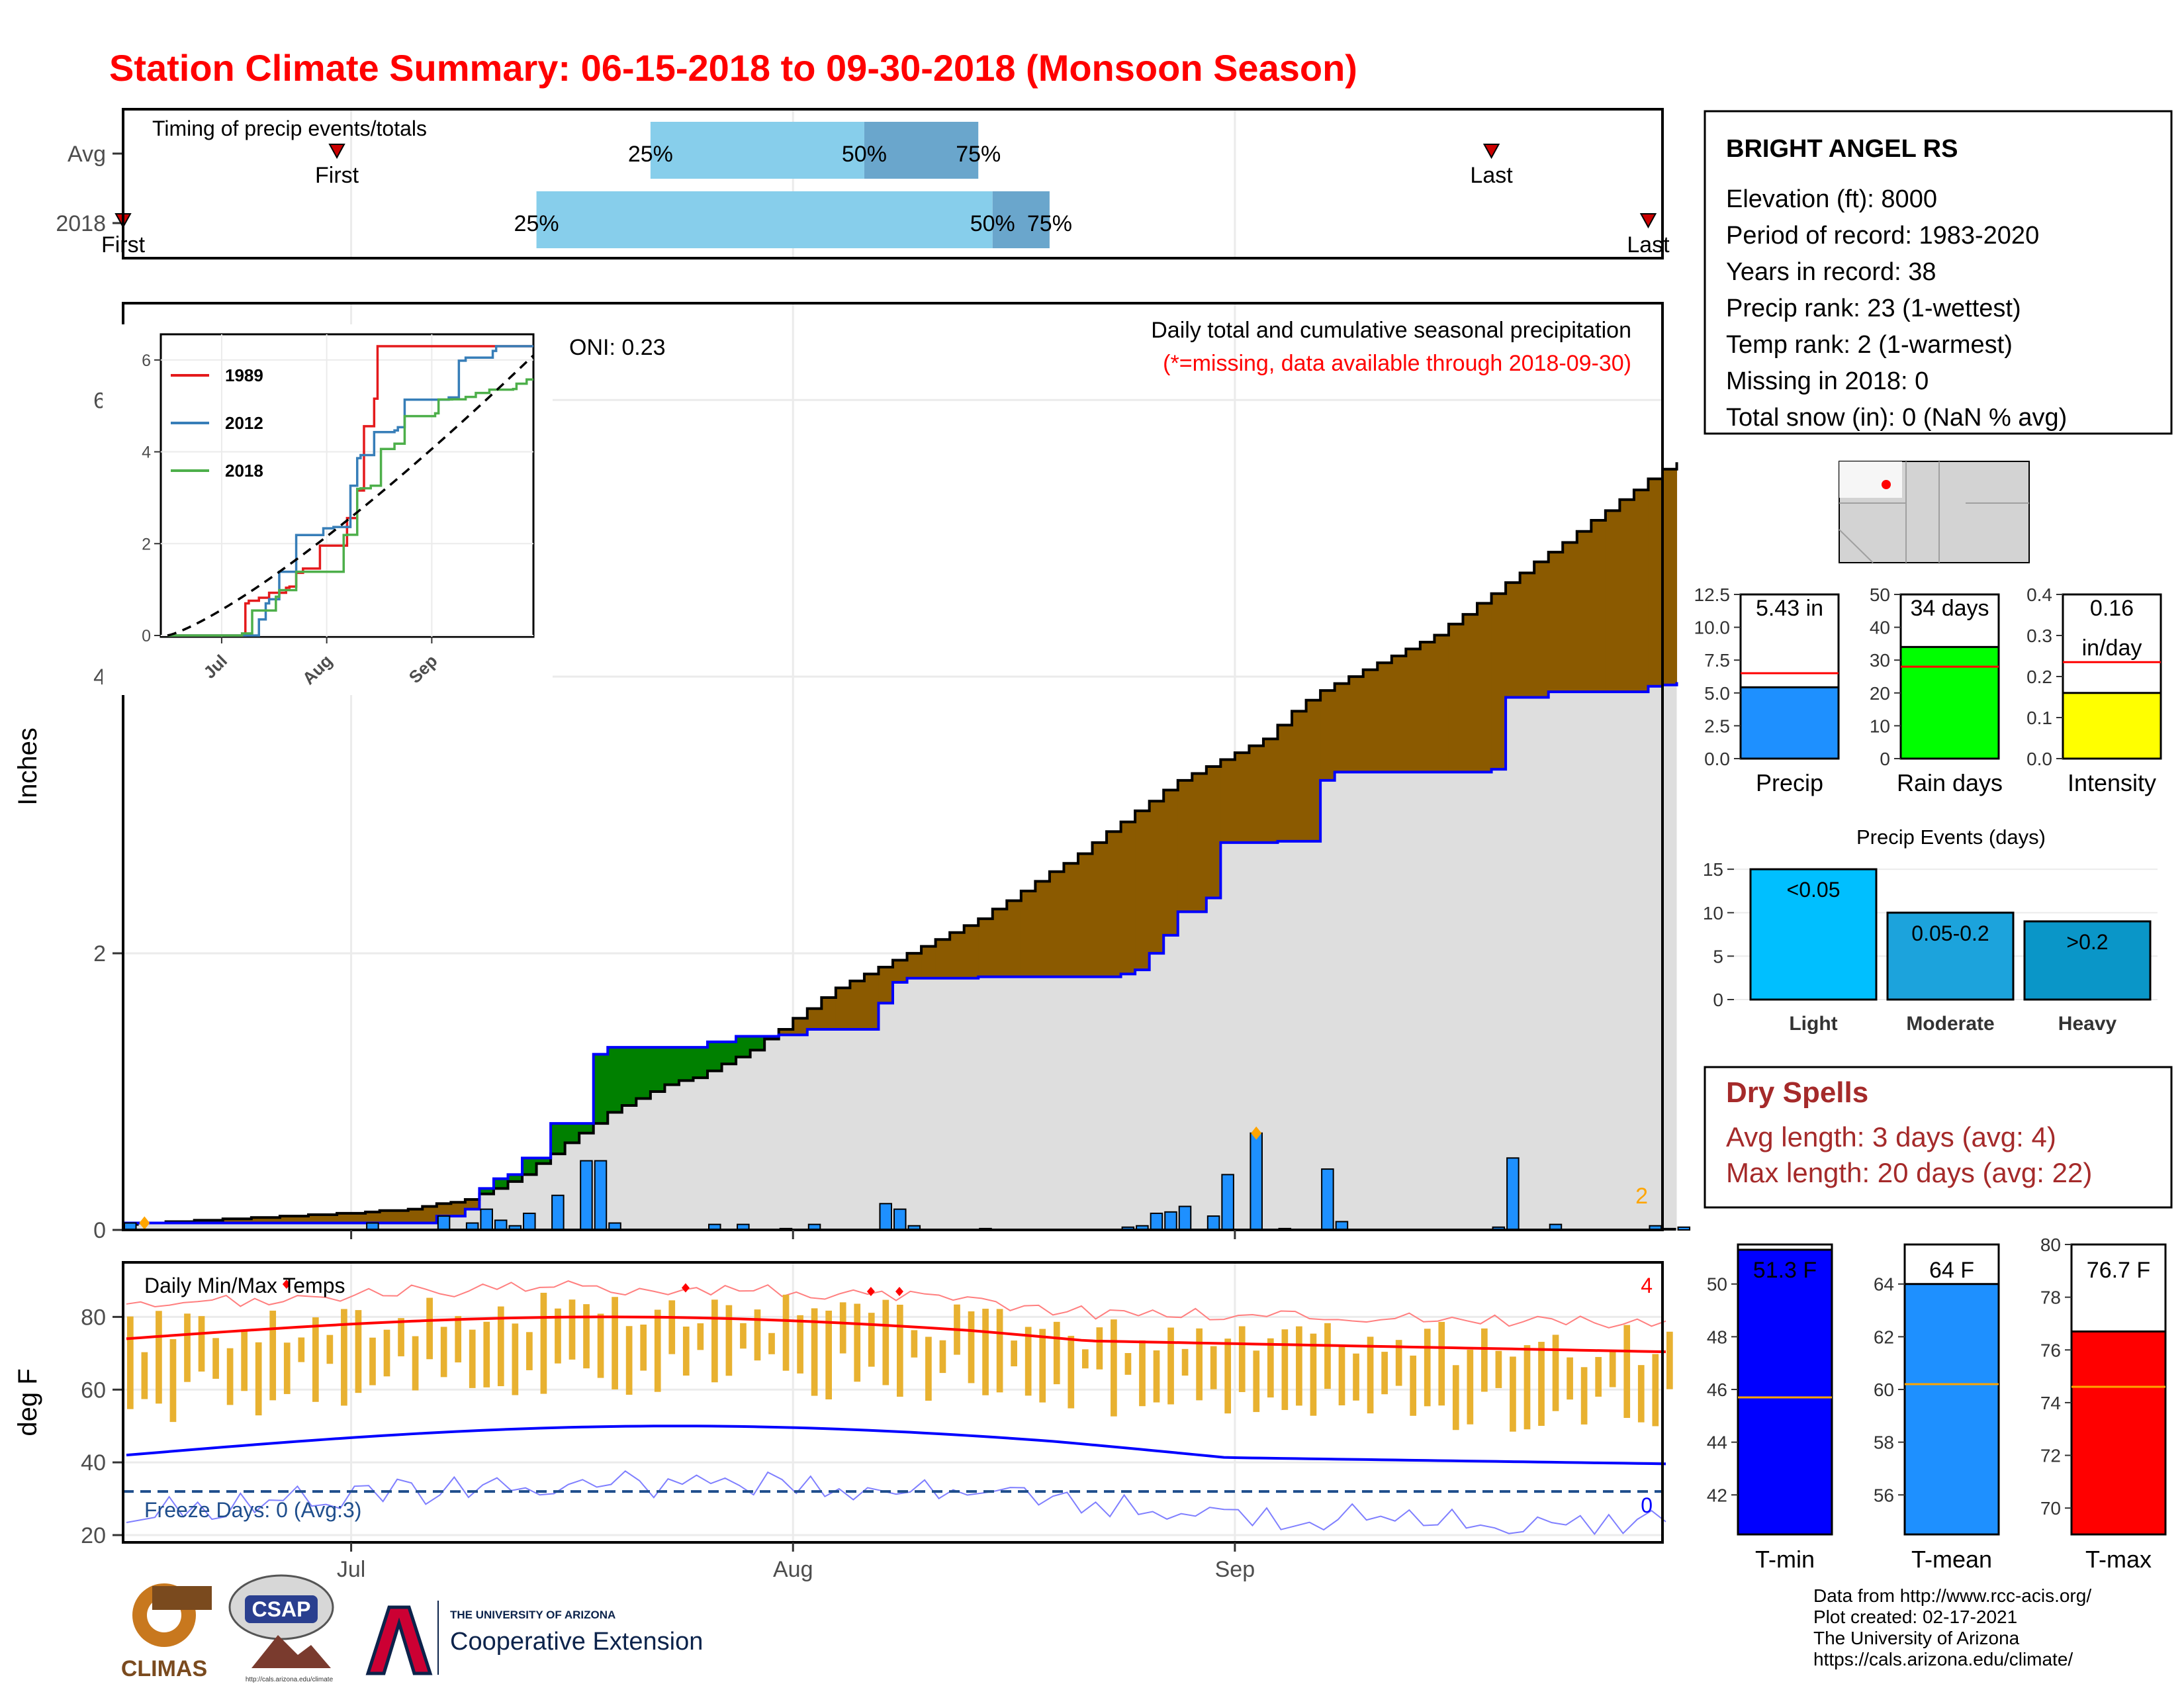  I want to click on temp-panel-bg, so click(893, 1402).